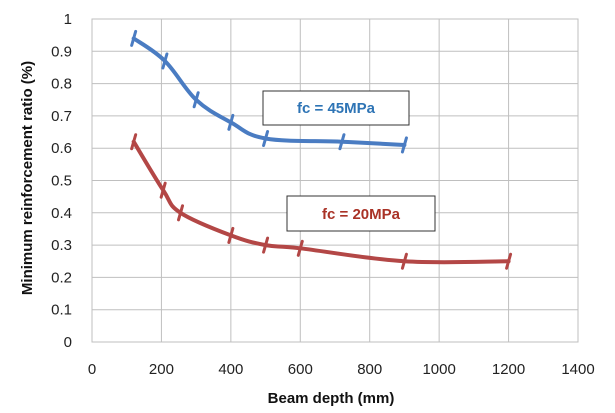 The width and height of the screenshot is (615, 413). Describe the element at coordinates (230, 369) in the screenshot. I see `x-tick-label: 400` at that location.